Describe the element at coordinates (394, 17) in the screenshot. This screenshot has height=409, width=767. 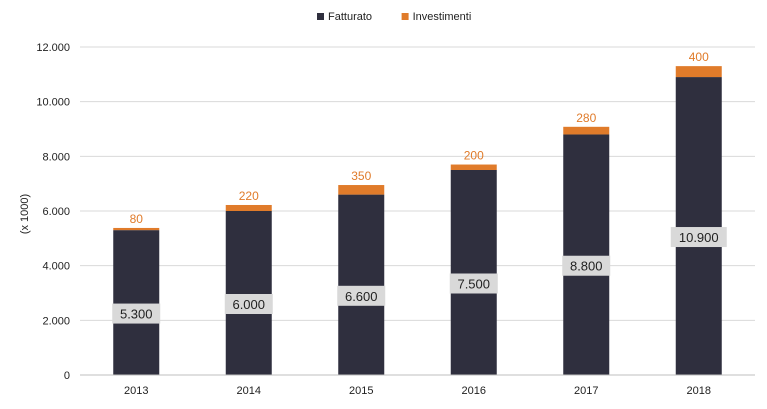
I see `legend: Fatturato Investimenti` at that location.